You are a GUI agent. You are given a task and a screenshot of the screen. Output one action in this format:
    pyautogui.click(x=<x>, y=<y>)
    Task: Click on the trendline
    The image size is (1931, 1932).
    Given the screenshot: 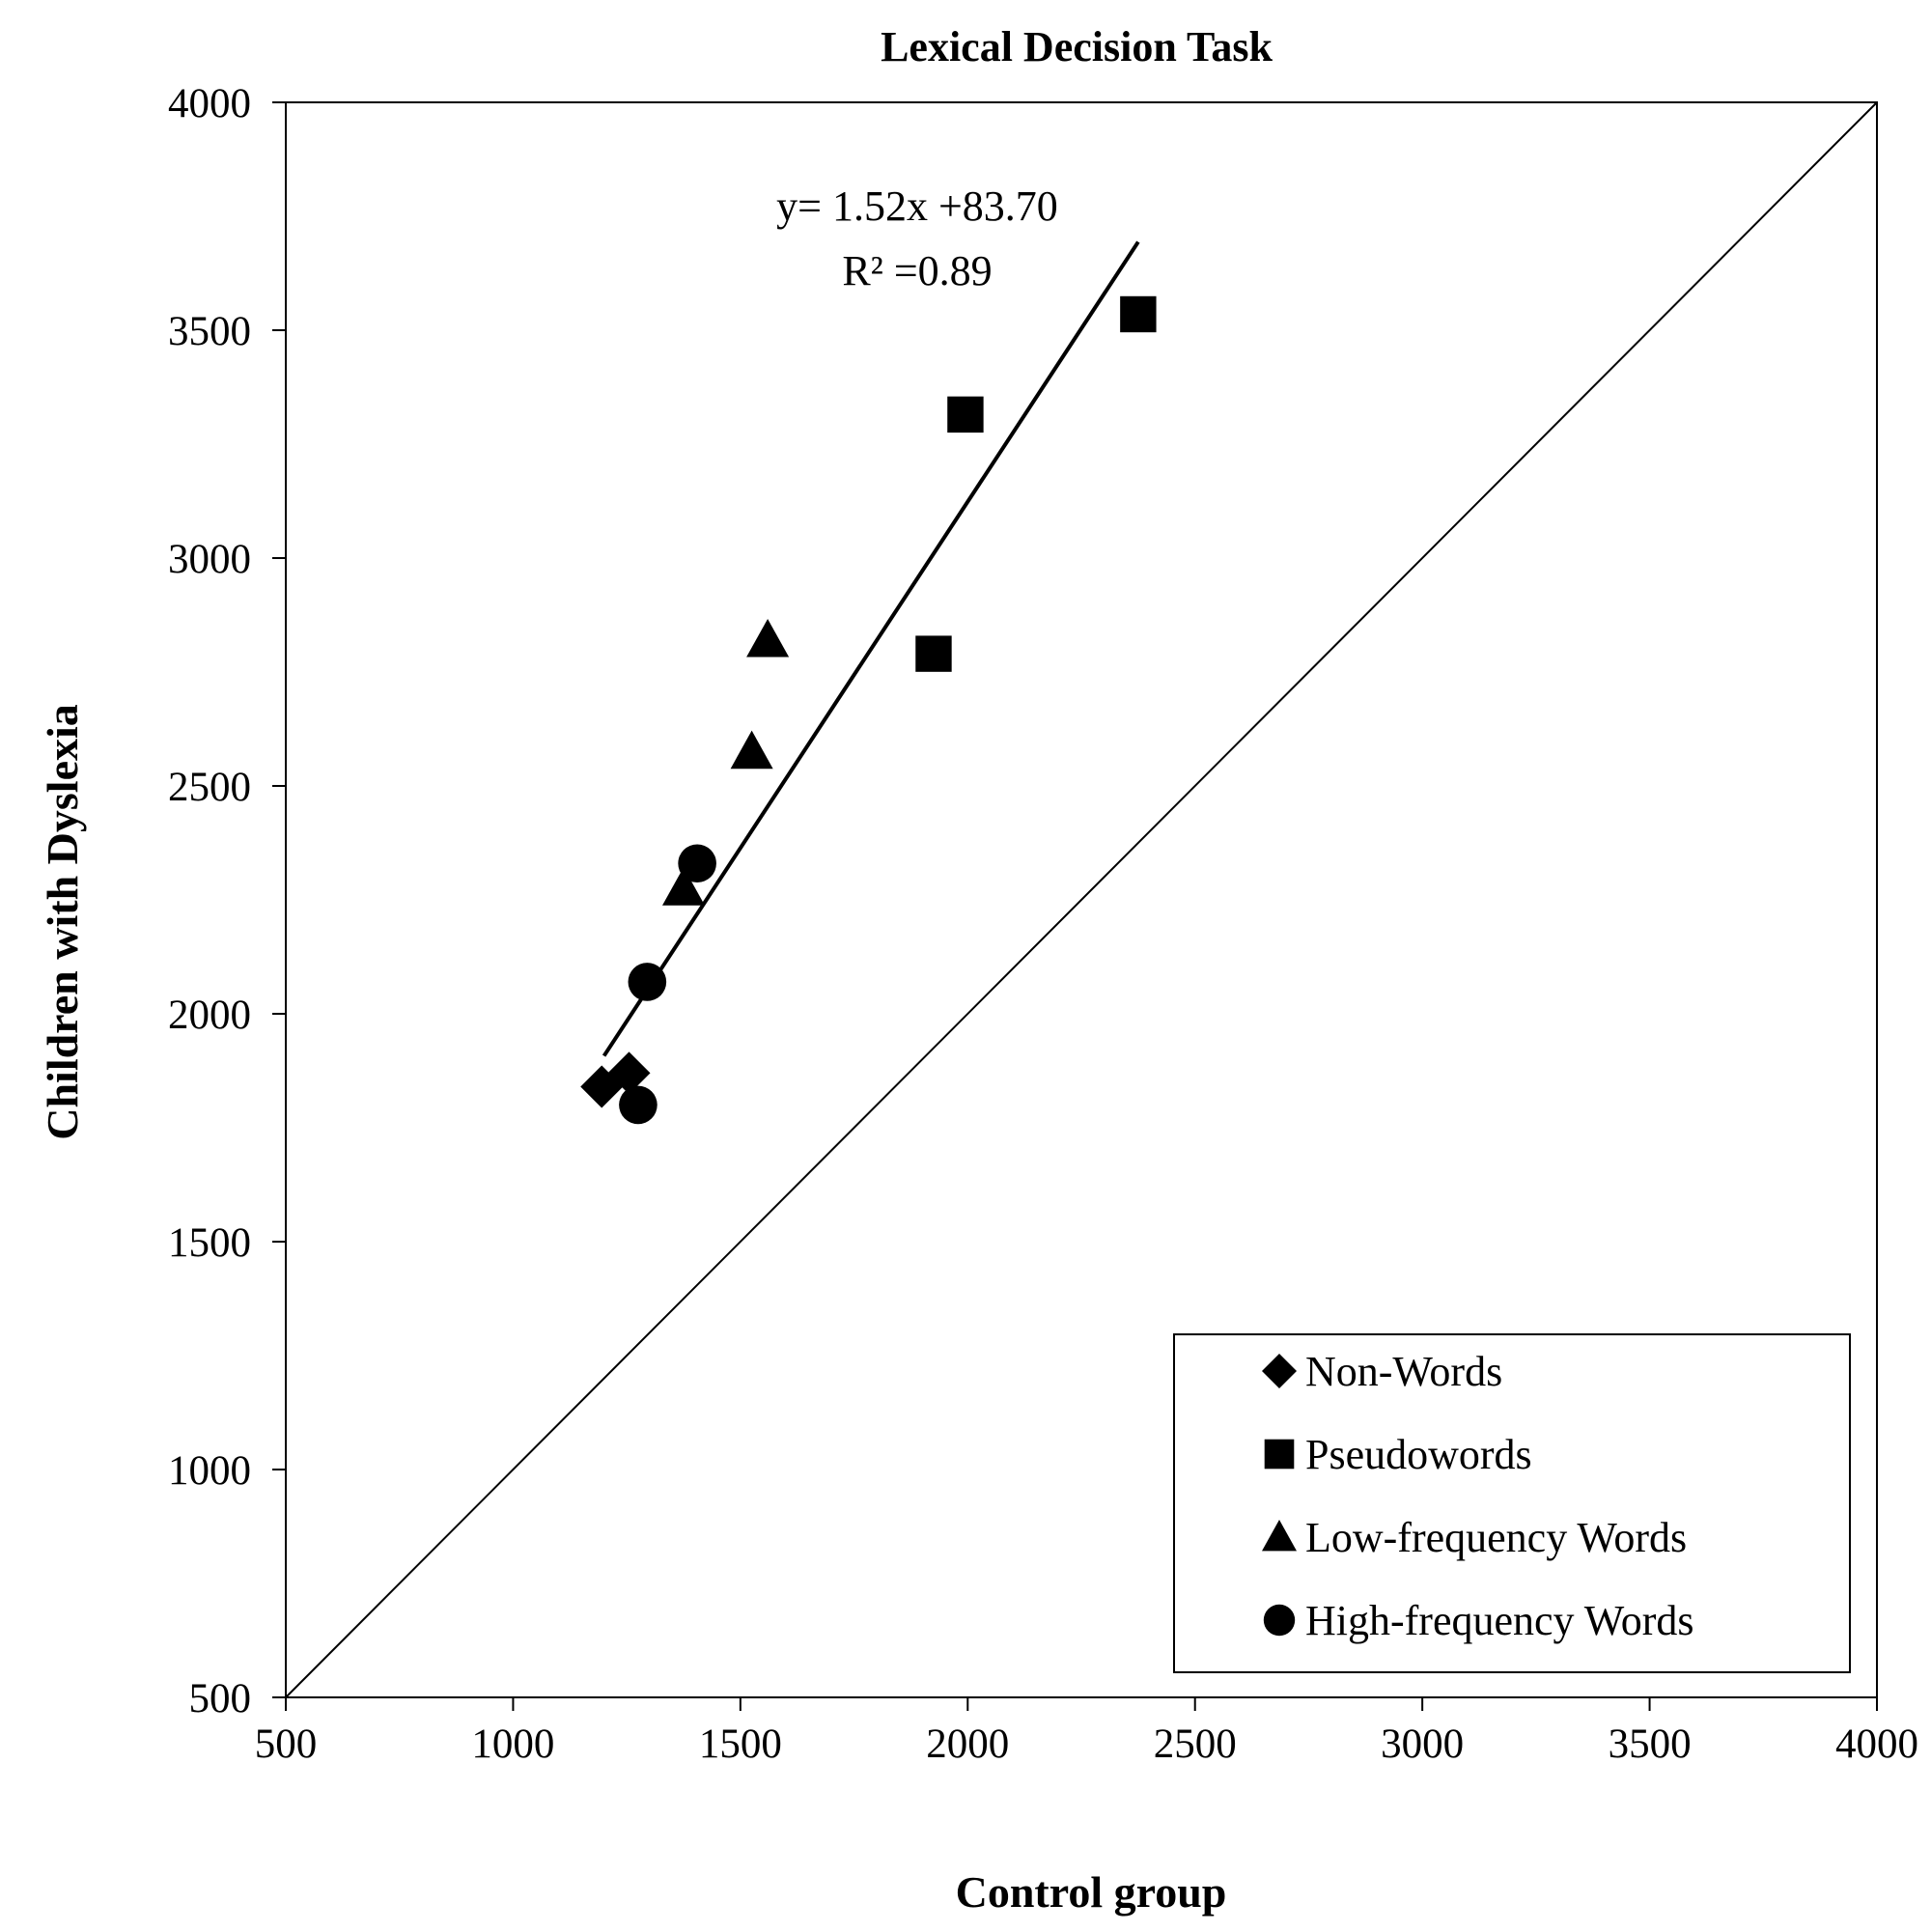 What is the action you would take?
    pyautogui.click(x=871, y=649)
    